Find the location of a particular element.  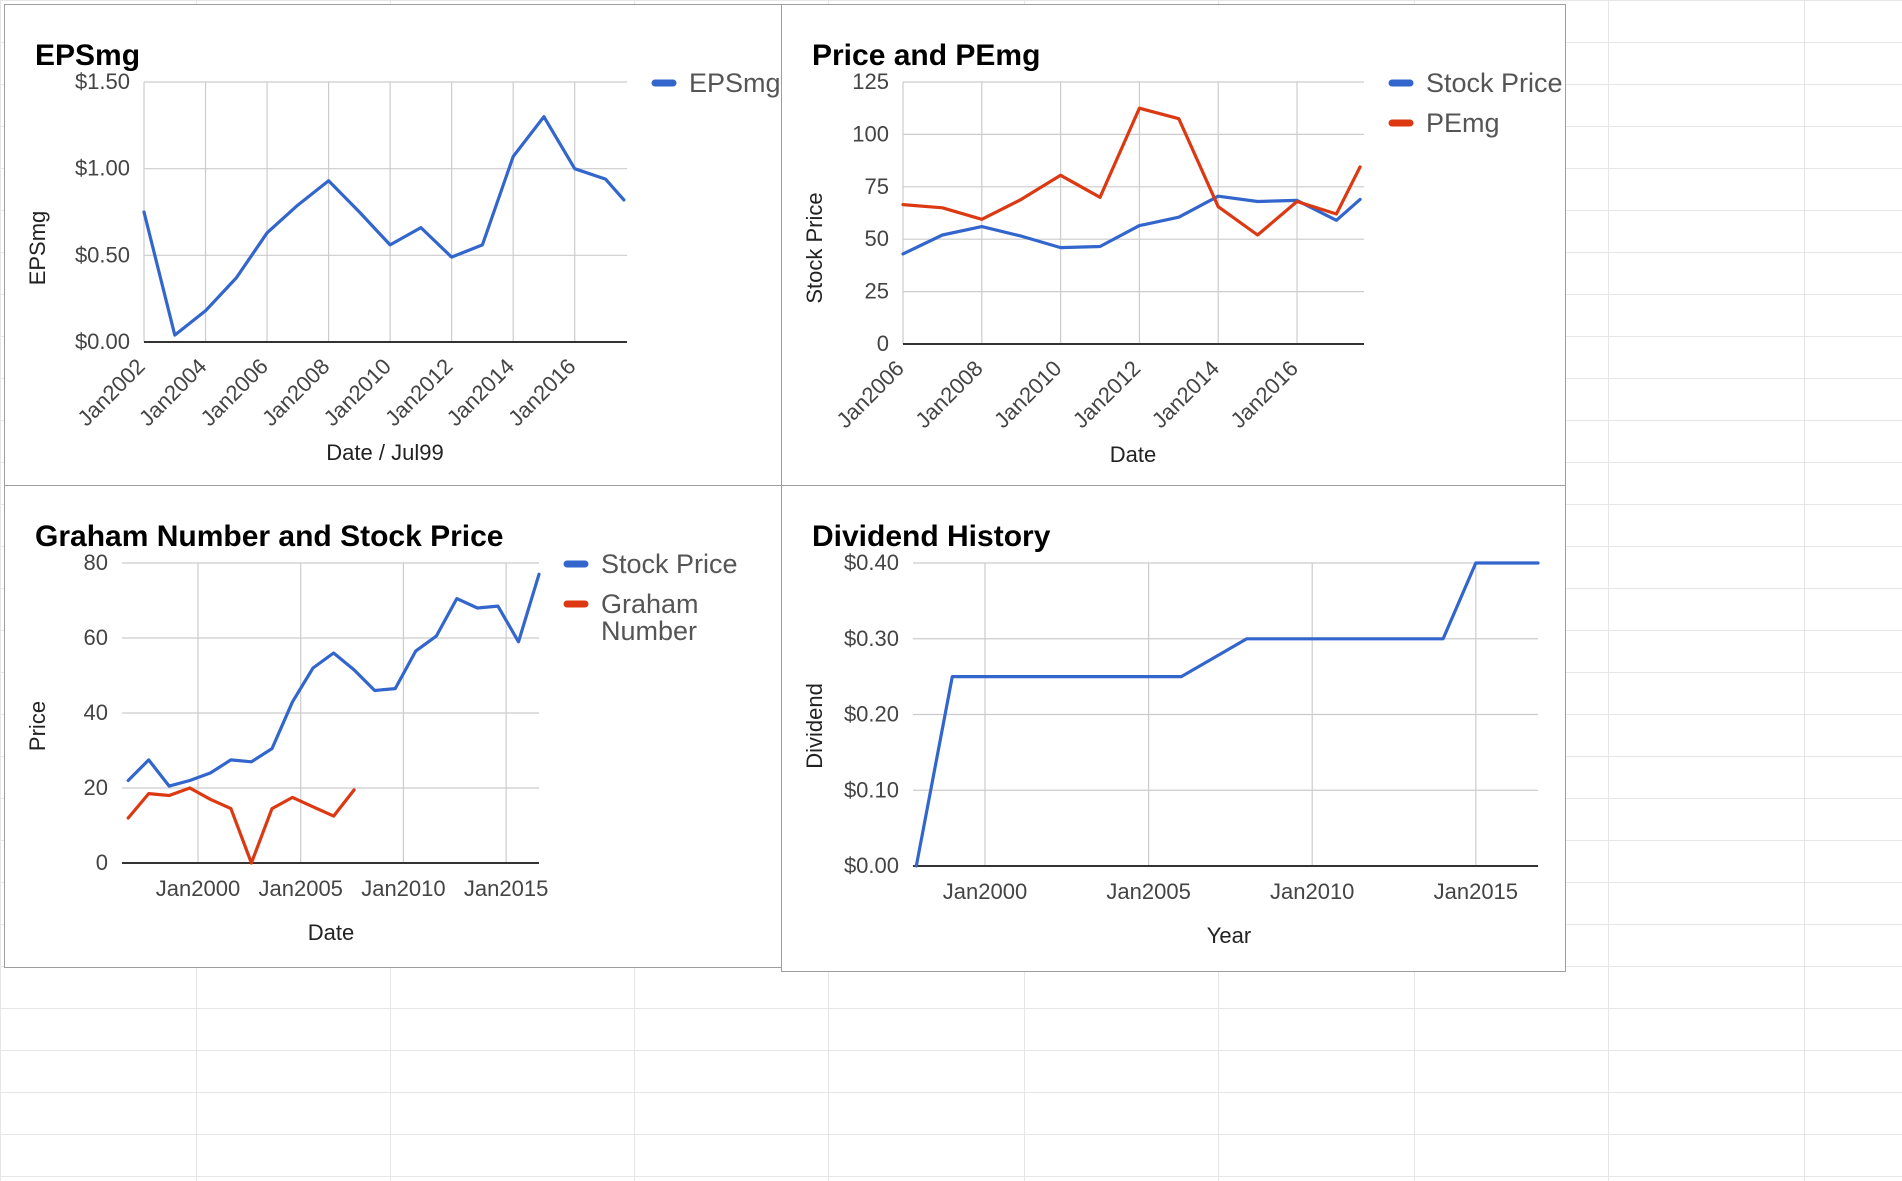

y-tick-label: $0.50 is located at coordinates (102, 254).